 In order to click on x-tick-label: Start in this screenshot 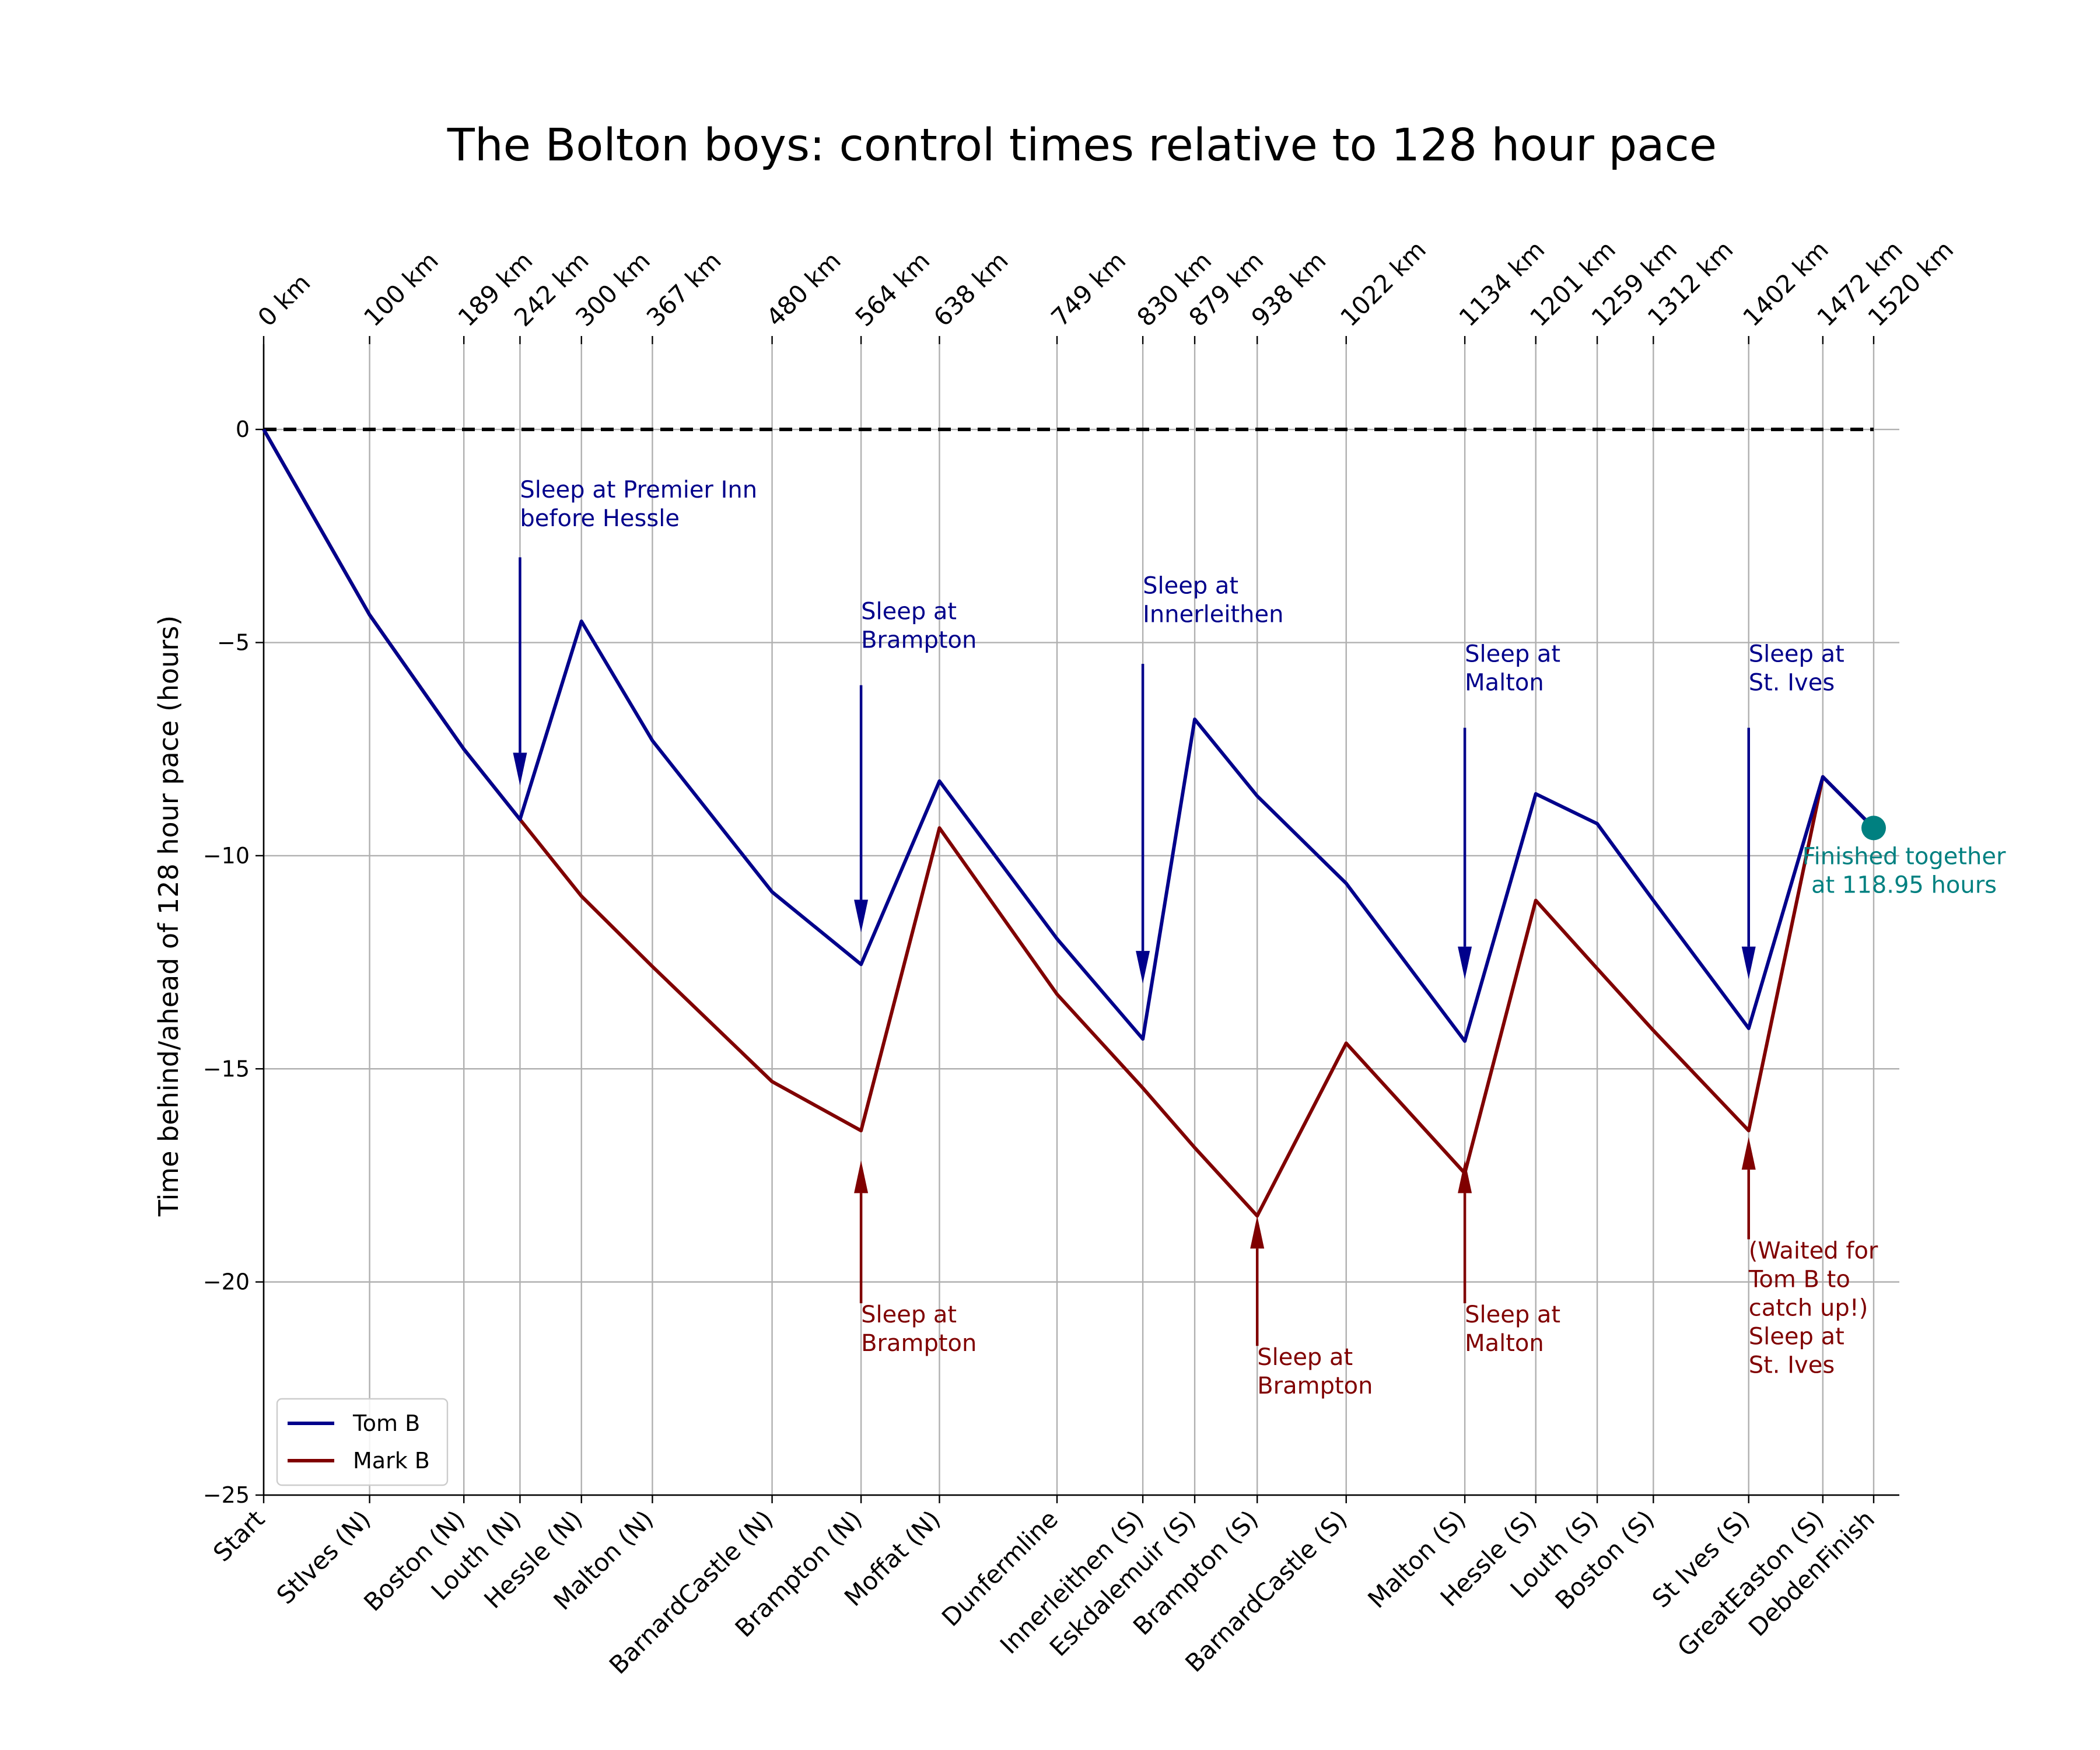, I will do `click(239, 1535)`.